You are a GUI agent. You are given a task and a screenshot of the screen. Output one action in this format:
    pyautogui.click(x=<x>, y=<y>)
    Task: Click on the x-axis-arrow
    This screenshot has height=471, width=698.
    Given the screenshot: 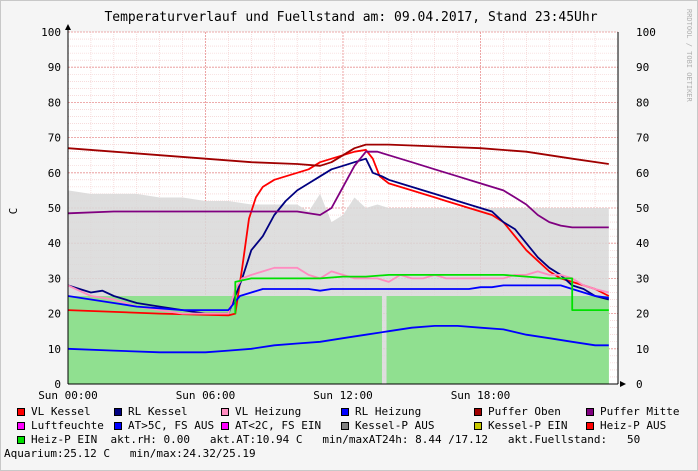 What is the action you would take?
    pyautogui.click(x=623, y=384)
    